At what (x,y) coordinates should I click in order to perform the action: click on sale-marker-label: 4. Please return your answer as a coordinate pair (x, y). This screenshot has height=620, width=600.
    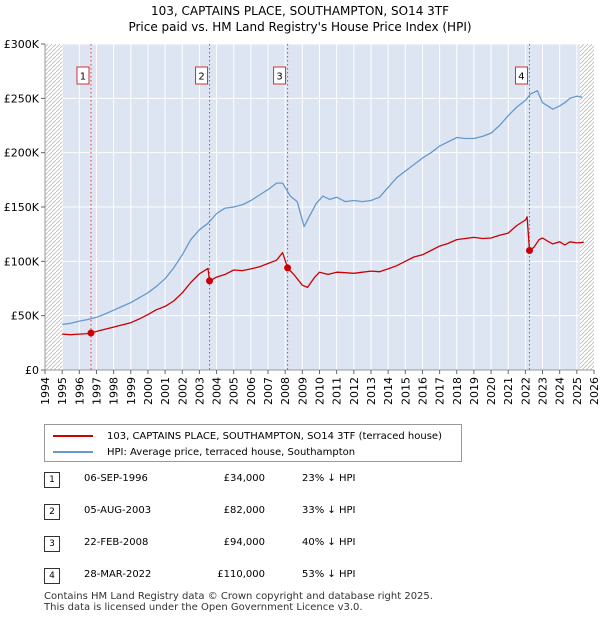
    Looking at the image, I should click on (521, 77).